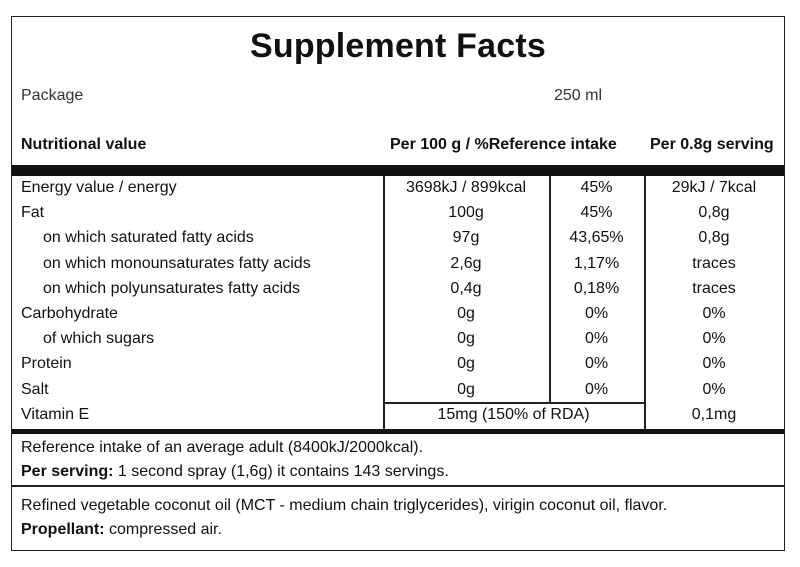  I want to click on row-per100: 0,4g, so click(466, 288).